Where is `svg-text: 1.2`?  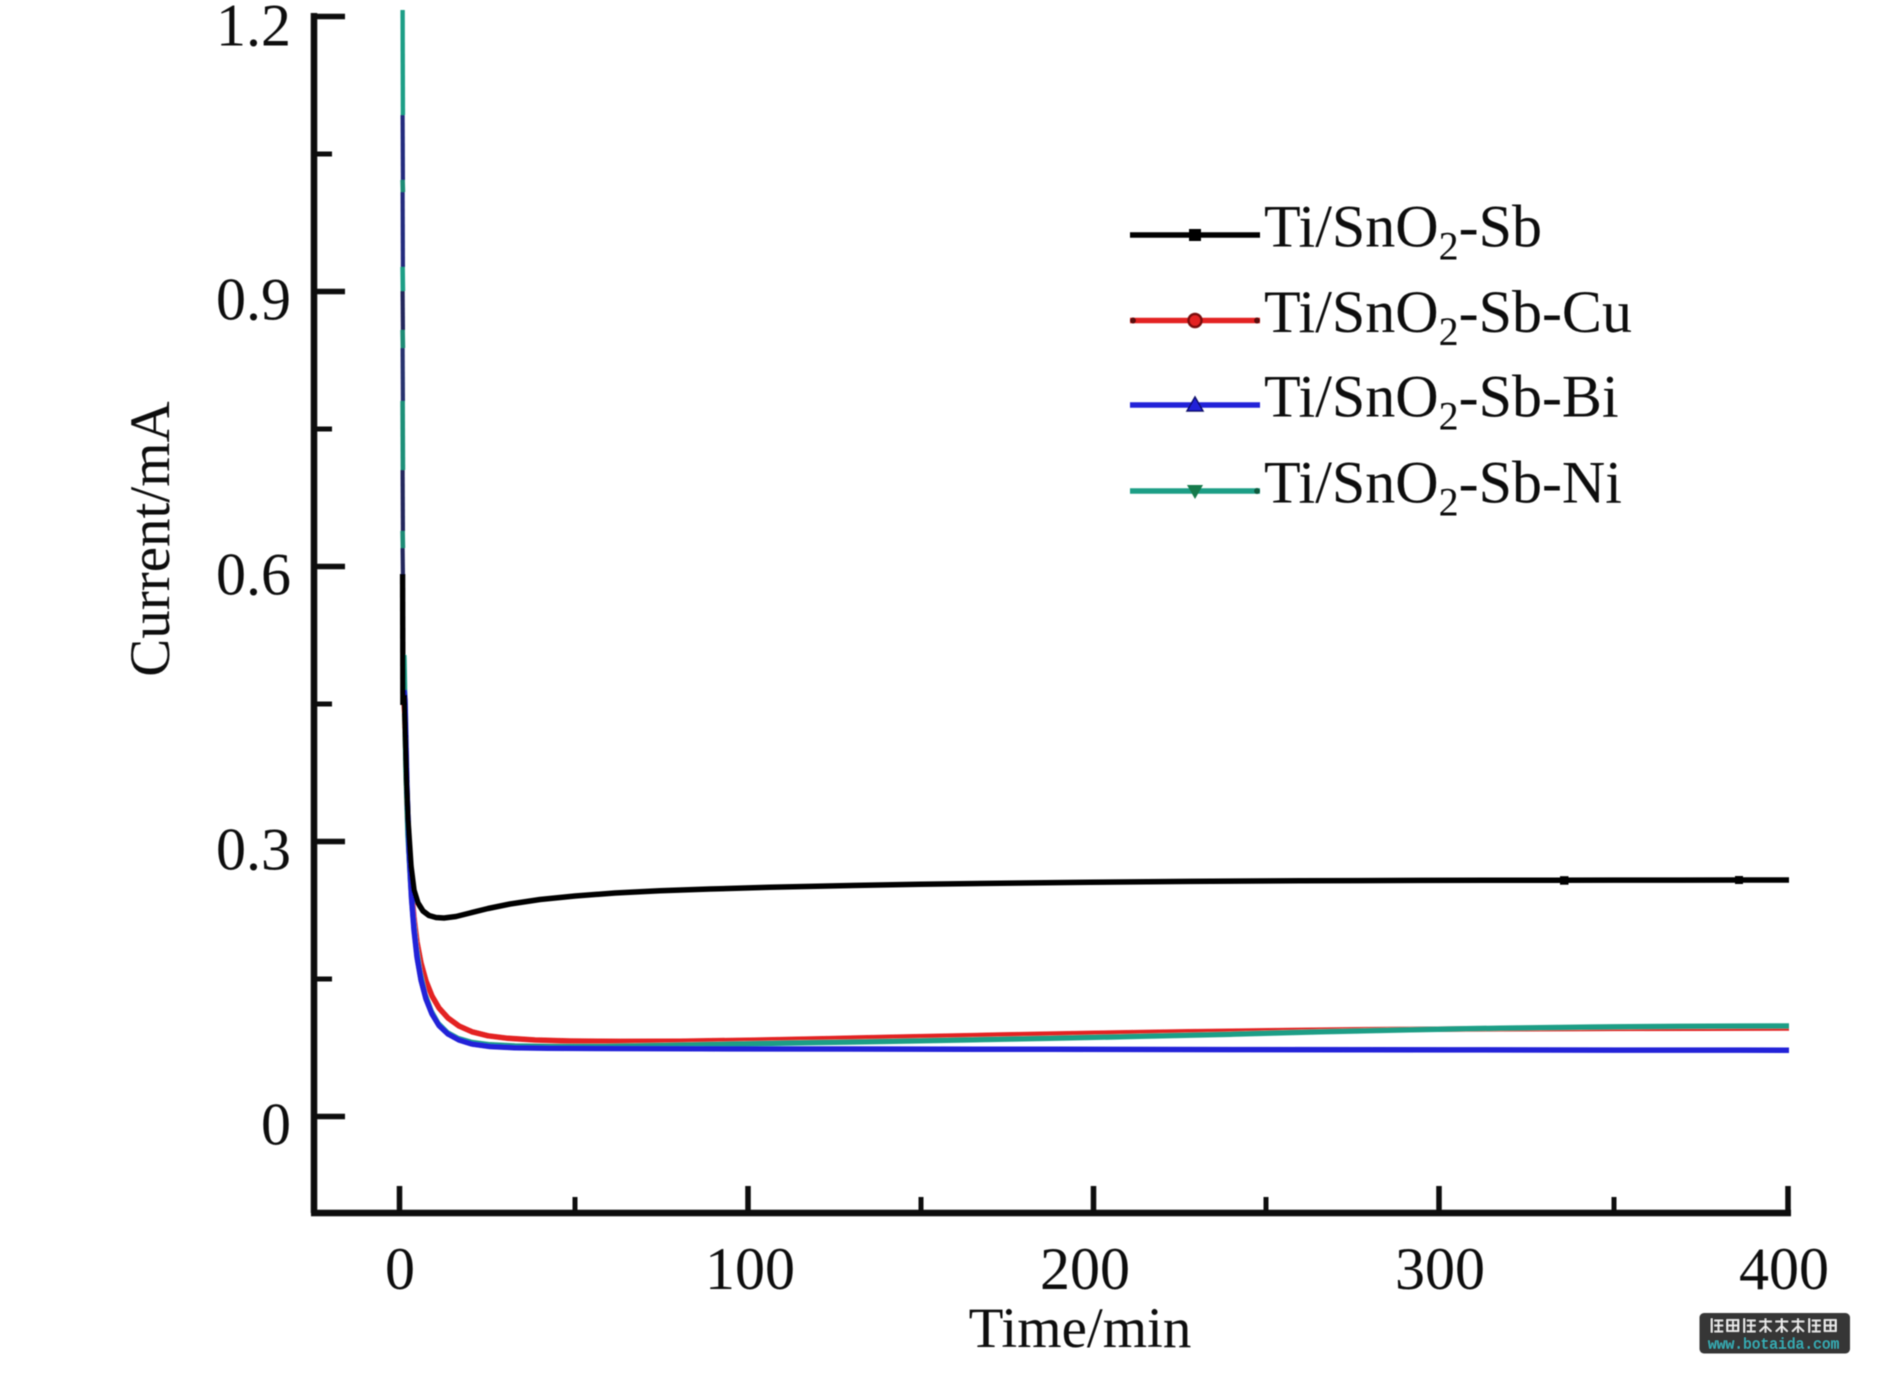
svg-text: 1.2 is located at coordinates (253, 29).